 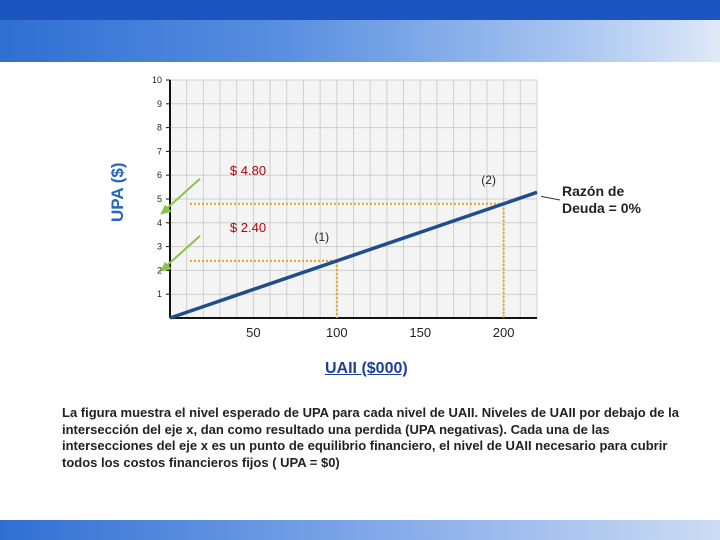 What do you see at coordinates (248, 170) in the screenshot?
I see `point-value-label-2: $ 4.80` at bounding box center [248, 170].